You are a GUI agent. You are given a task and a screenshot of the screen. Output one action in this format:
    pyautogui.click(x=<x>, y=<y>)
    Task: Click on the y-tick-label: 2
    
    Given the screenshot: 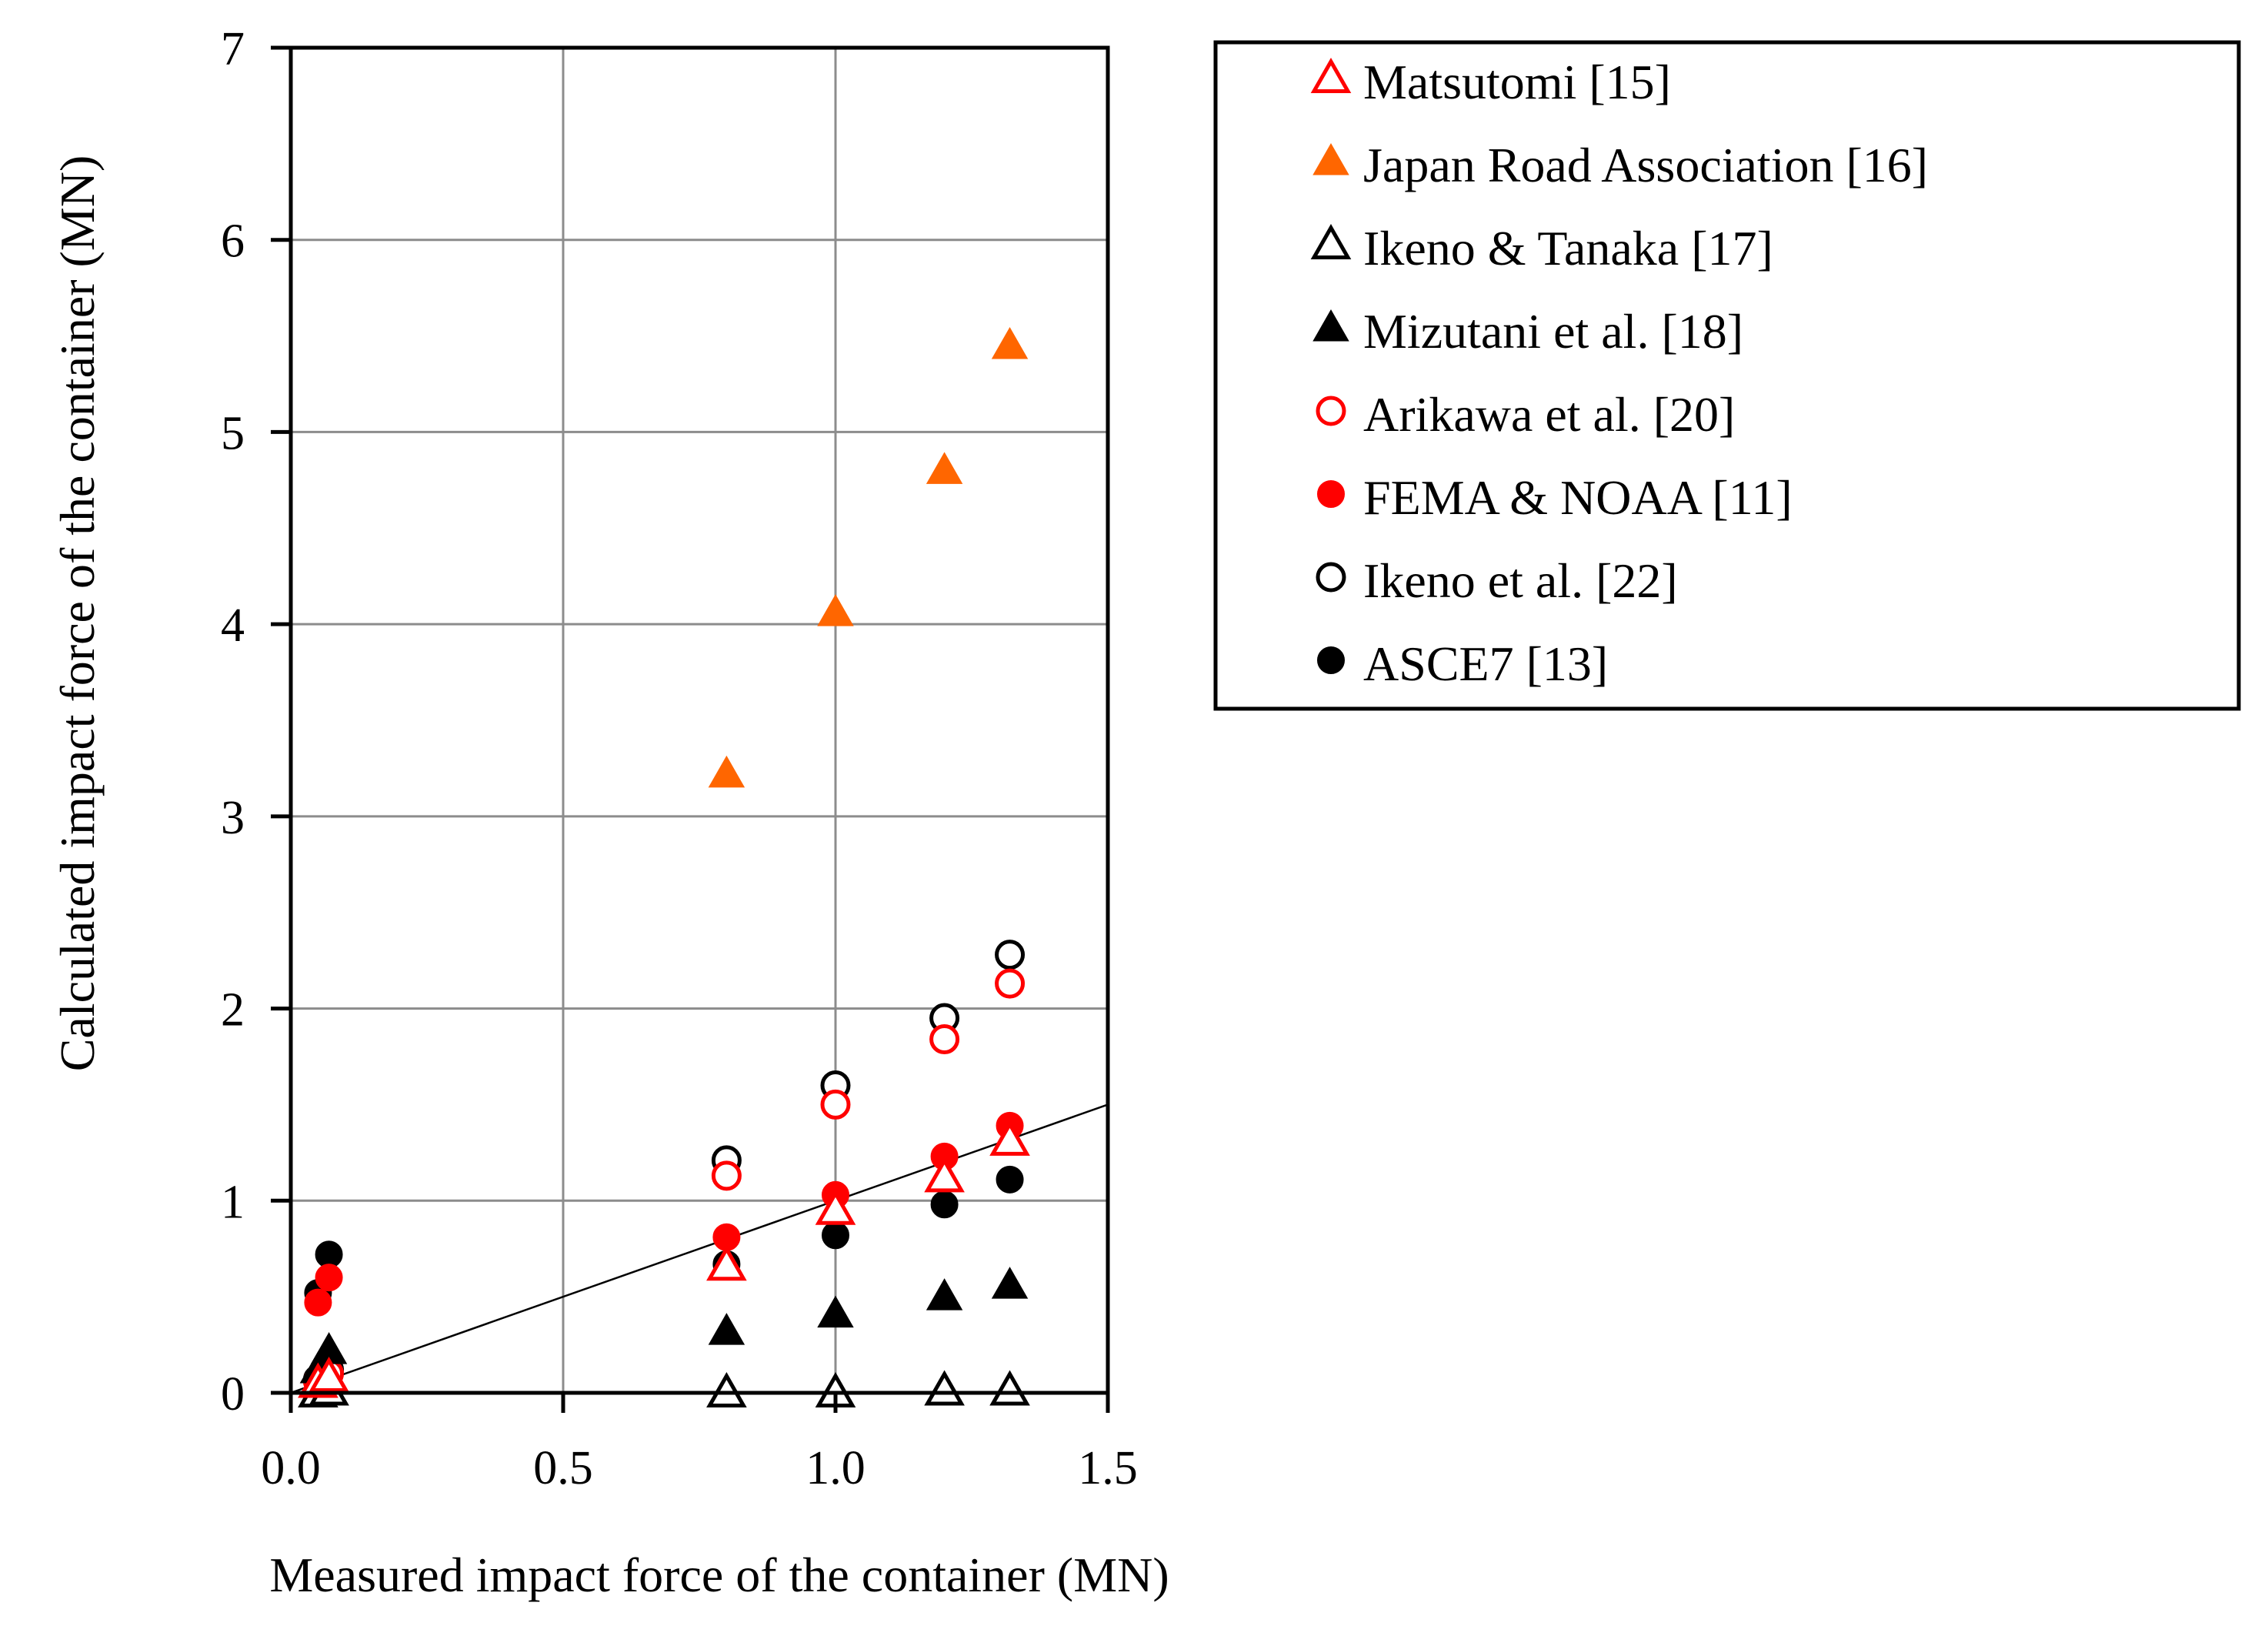 What is the action you would take?
    pyautogui.click(x=233, y=1011)
    